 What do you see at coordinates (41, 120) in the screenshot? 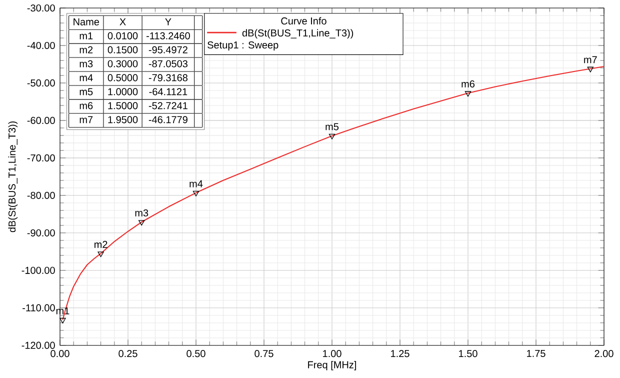
I see `y-tick-label: -60.00` at bounding box center [41, 120].